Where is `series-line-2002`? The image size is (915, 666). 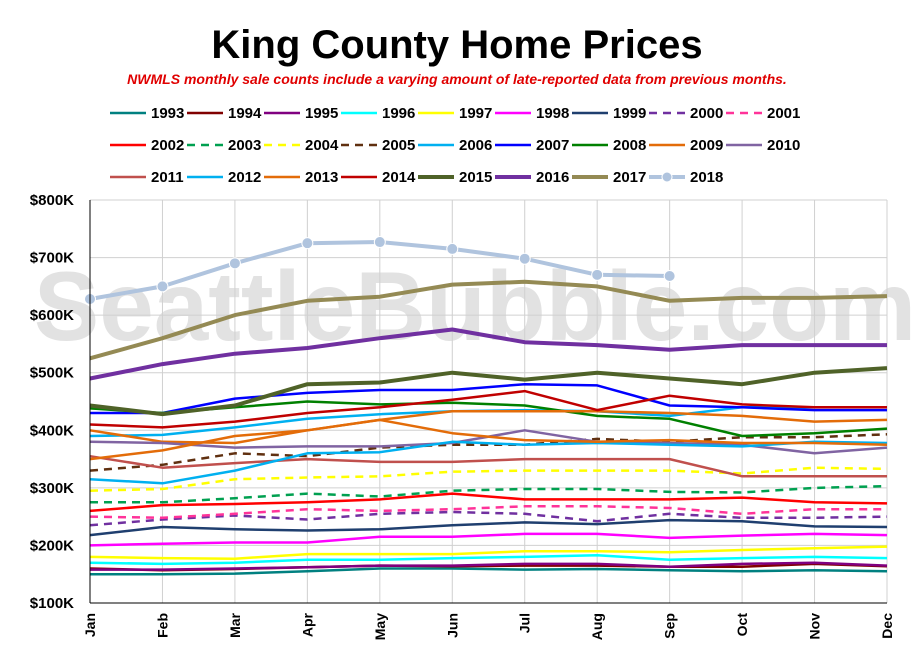
series-line-2002 is located at coordinates (488, 502).